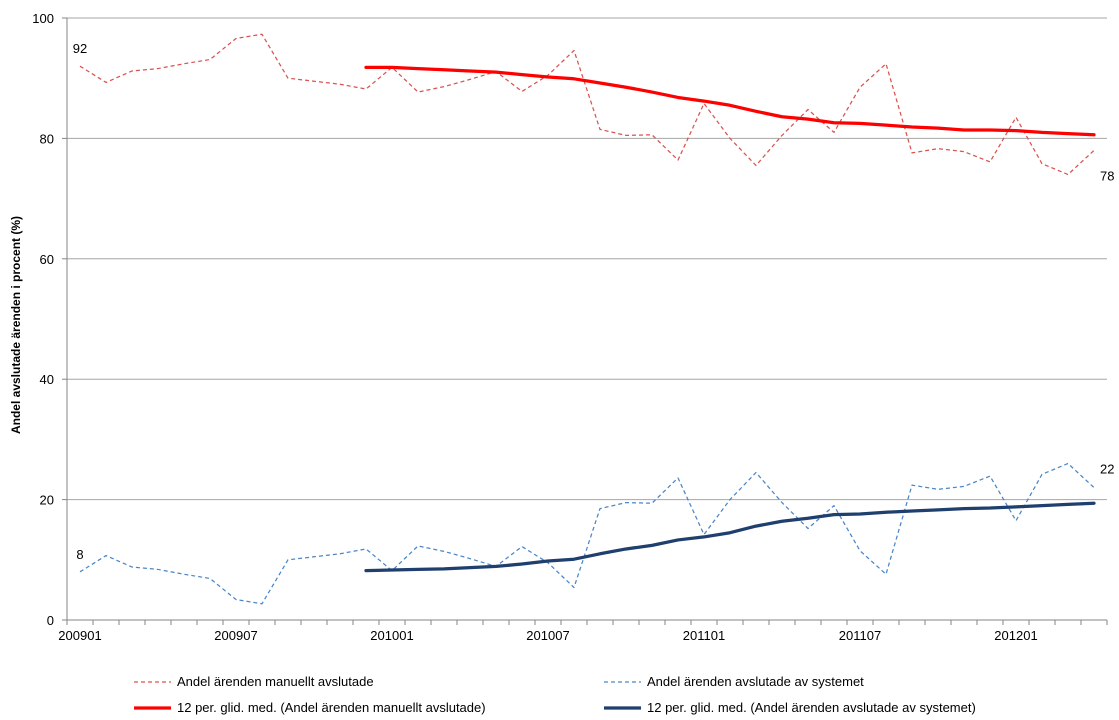  Describe the element at coordinates (79, 554) in the screenshot. I see `data-label: 8` at that location.